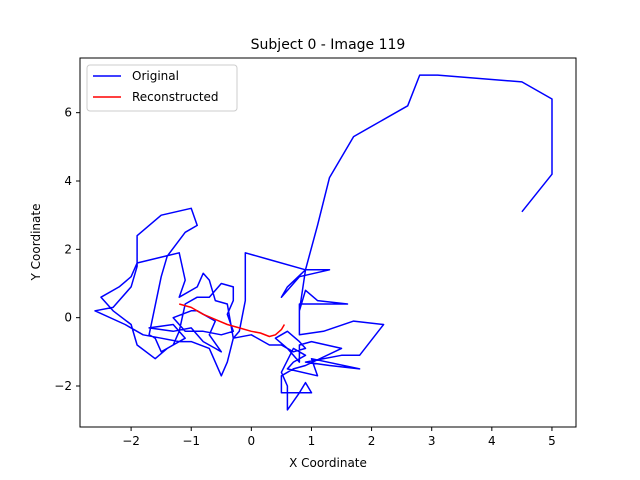 The image size is (640, 480). I want to click on x-tick-label: 5, so click(552, 441).